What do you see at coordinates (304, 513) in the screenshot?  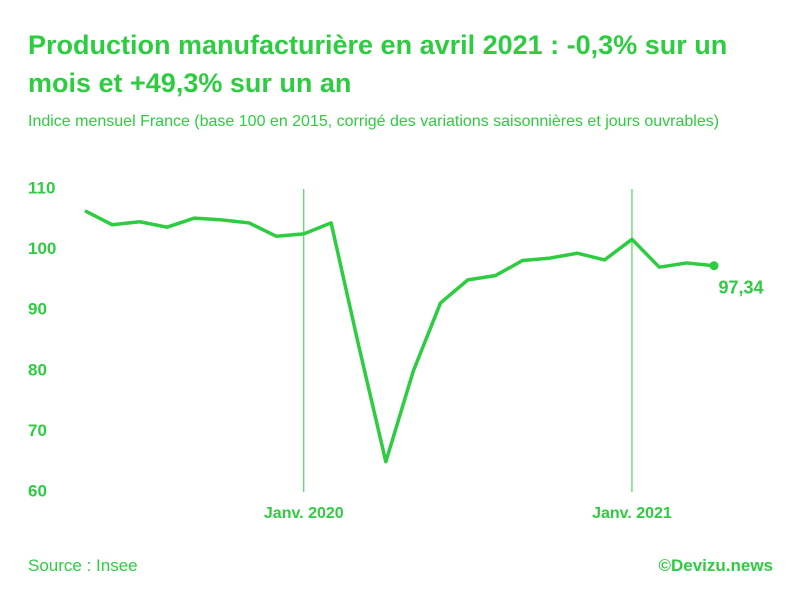 I see `x-tick-label: Janv. 2020` at bounding box center [304, 513].